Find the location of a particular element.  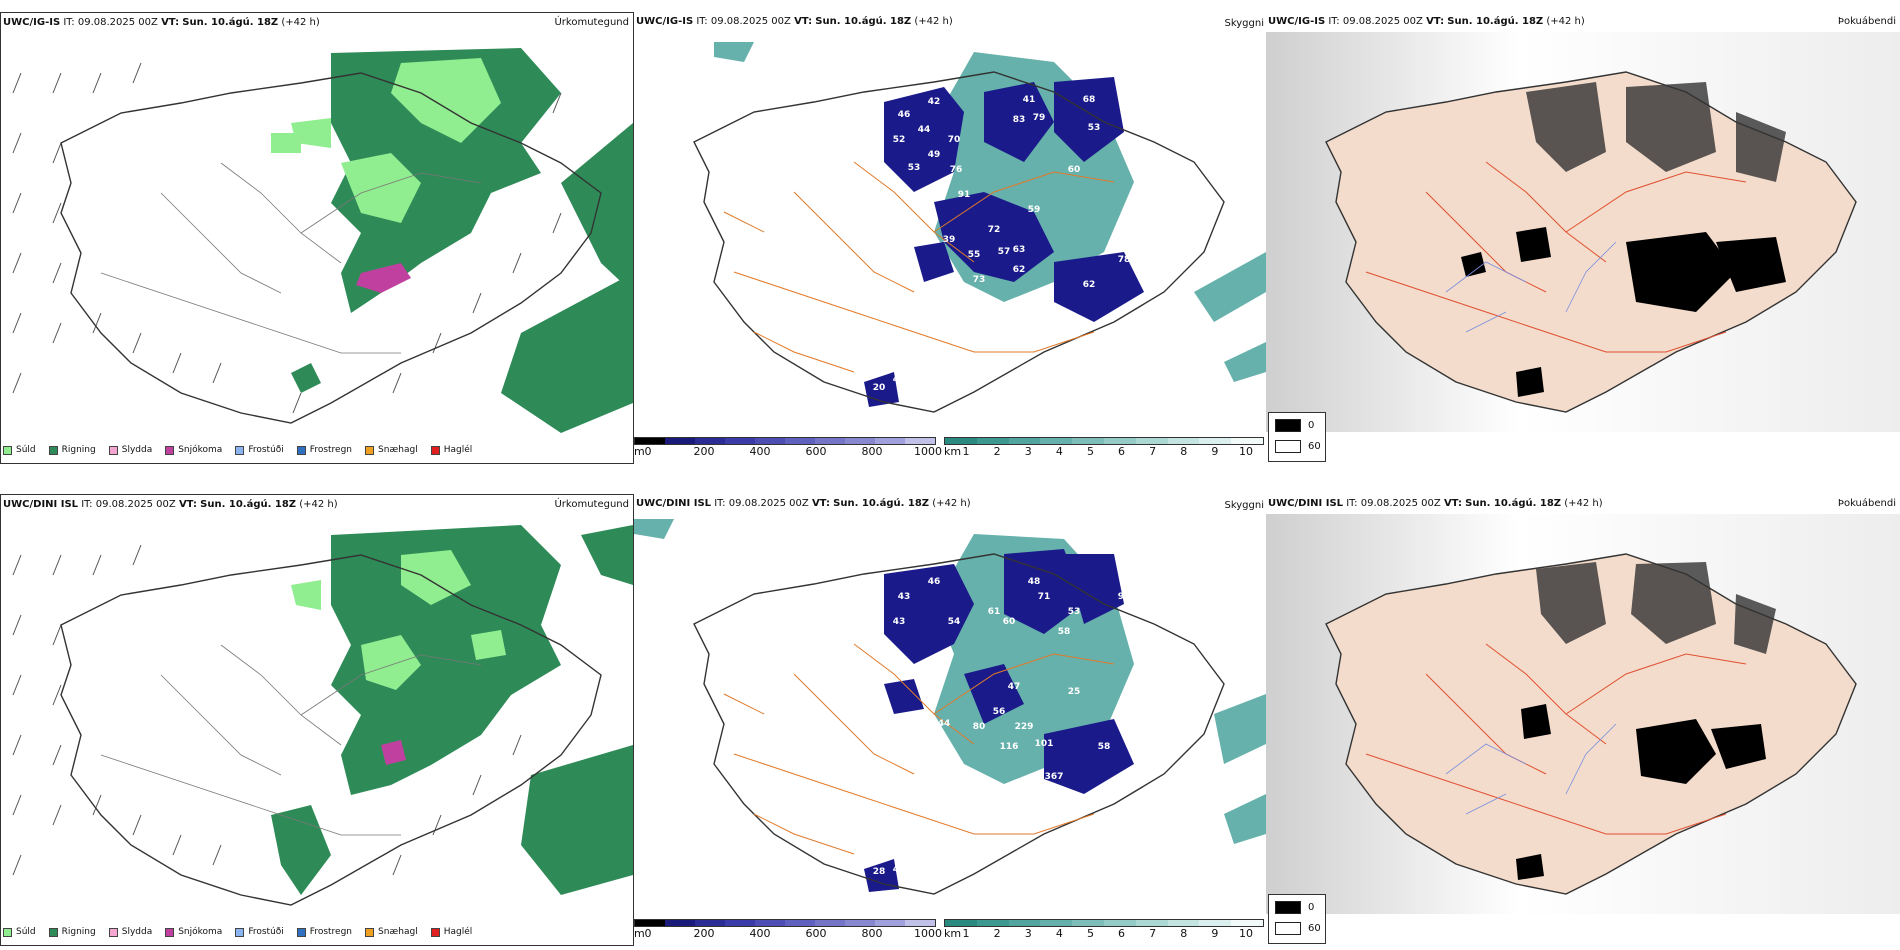

ceiling-value-label: 56 is located at coordinates (999, 712).